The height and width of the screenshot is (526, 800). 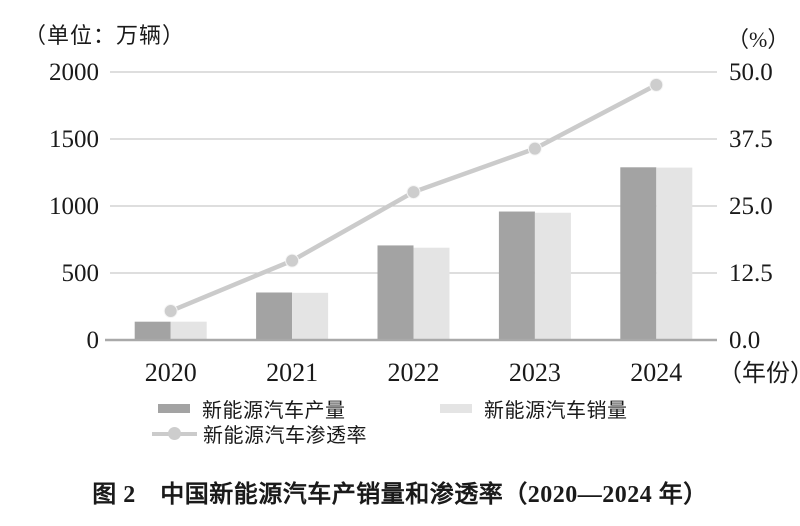 What do you see at coordinates (188, 330) in the screenshot?
I see `sales-bar-2020` at bounding box center [188, 330].